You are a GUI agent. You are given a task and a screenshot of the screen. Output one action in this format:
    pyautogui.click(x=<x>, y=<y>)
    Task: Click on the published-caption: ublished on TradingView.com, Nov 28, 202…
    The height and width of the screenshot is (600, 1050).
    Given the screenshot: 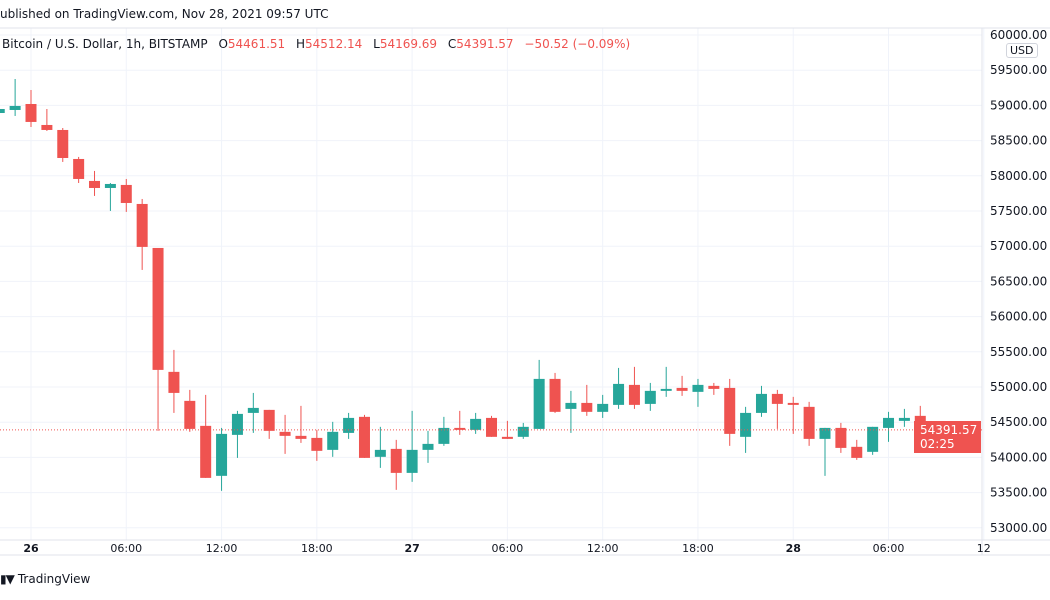 What is the action you would take?
    pyautogui.click(x=164, y=14)
    